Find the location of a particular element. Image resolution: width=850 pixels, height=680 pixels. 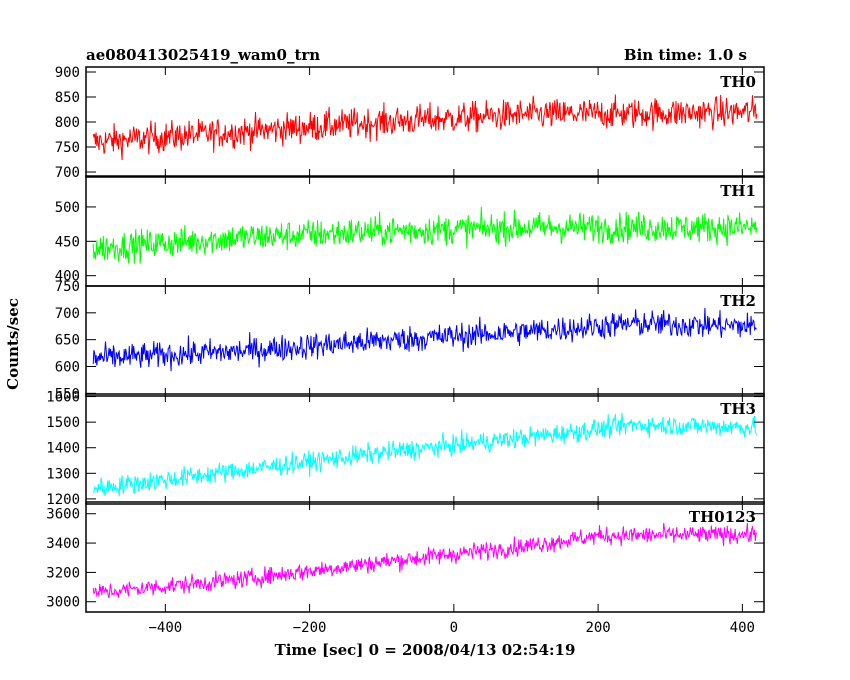

x-axis-label: Time [sec] 0 = 2008/04/13 02:54:19 is located at coordinates (425, 650).